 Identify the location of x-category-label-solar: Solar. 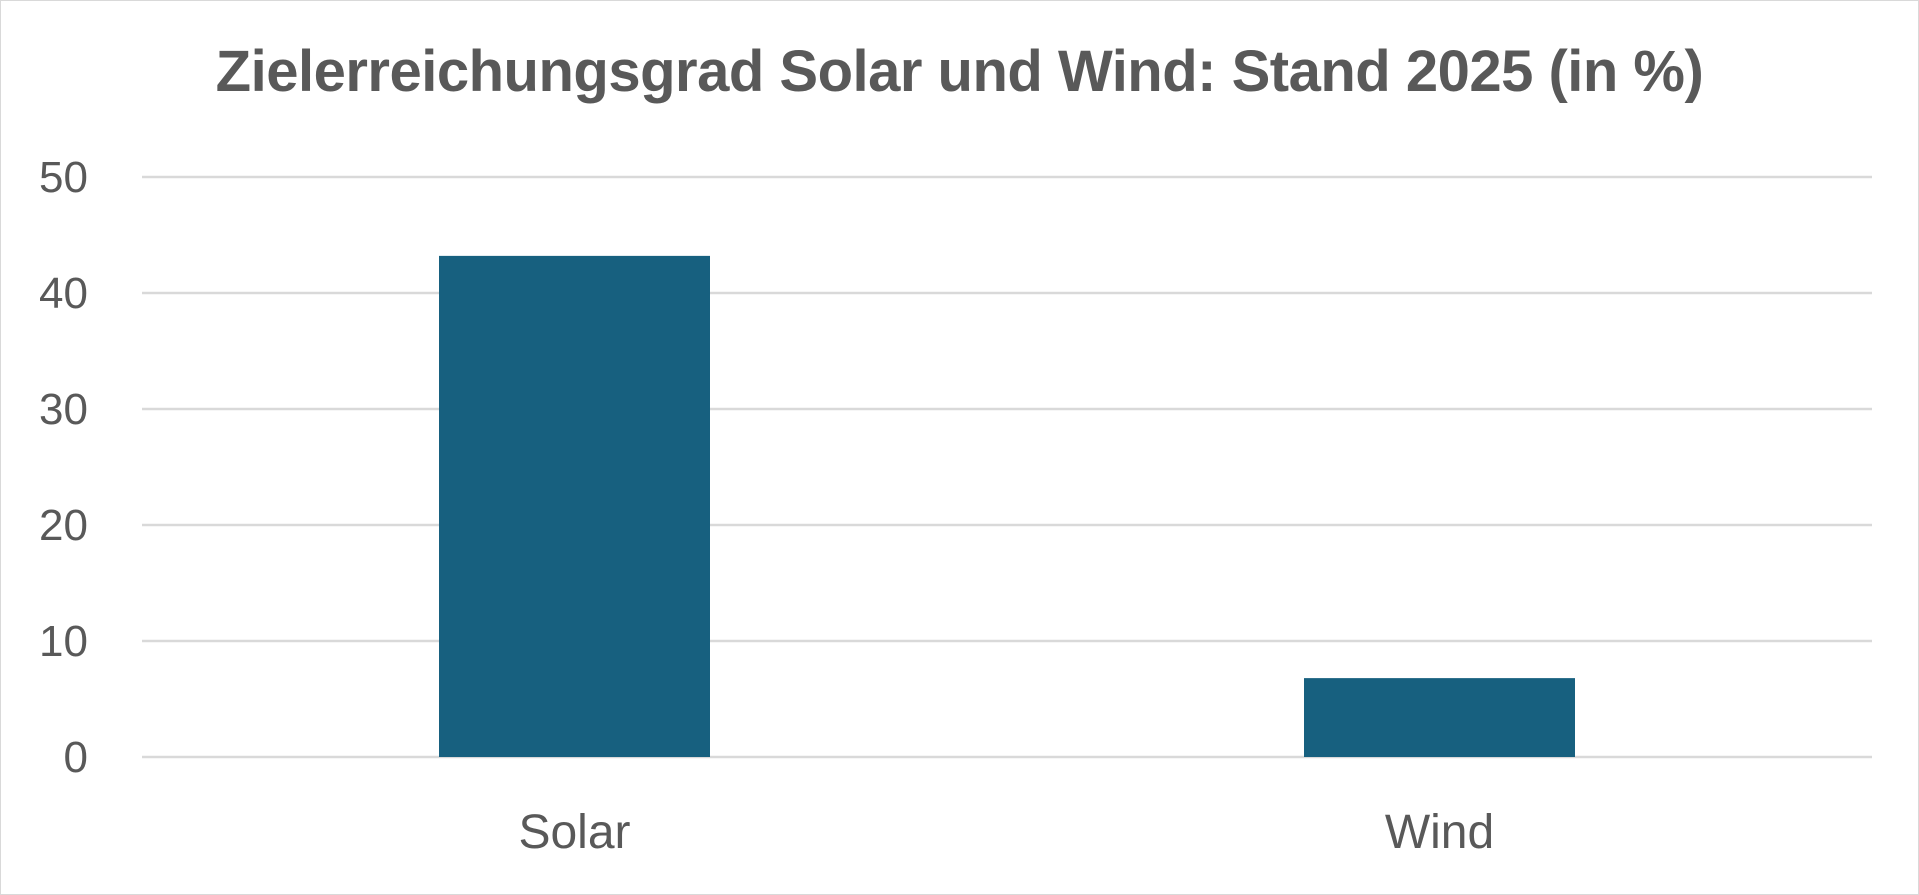
(574, 832).